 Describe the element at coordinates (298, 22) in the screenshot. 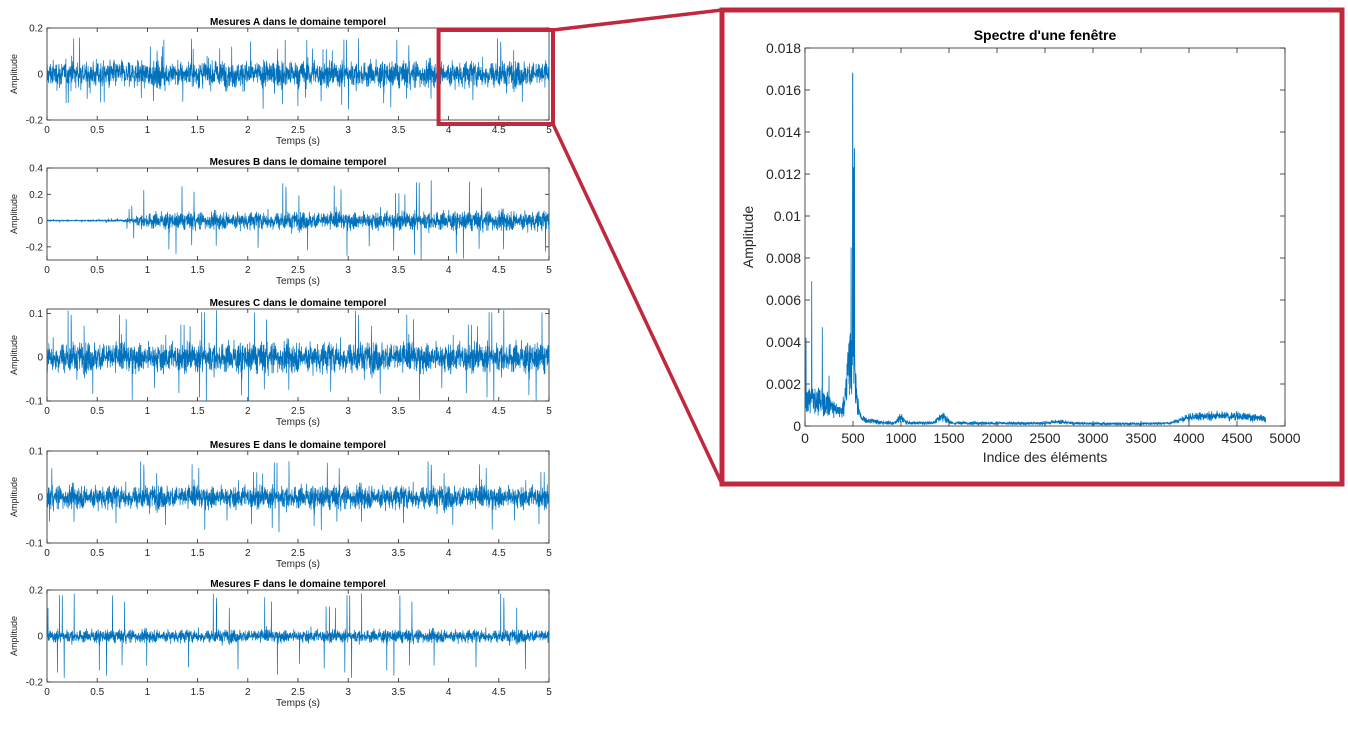

I see `chart-title: Mesures A dans le domaine temporel` at that location.